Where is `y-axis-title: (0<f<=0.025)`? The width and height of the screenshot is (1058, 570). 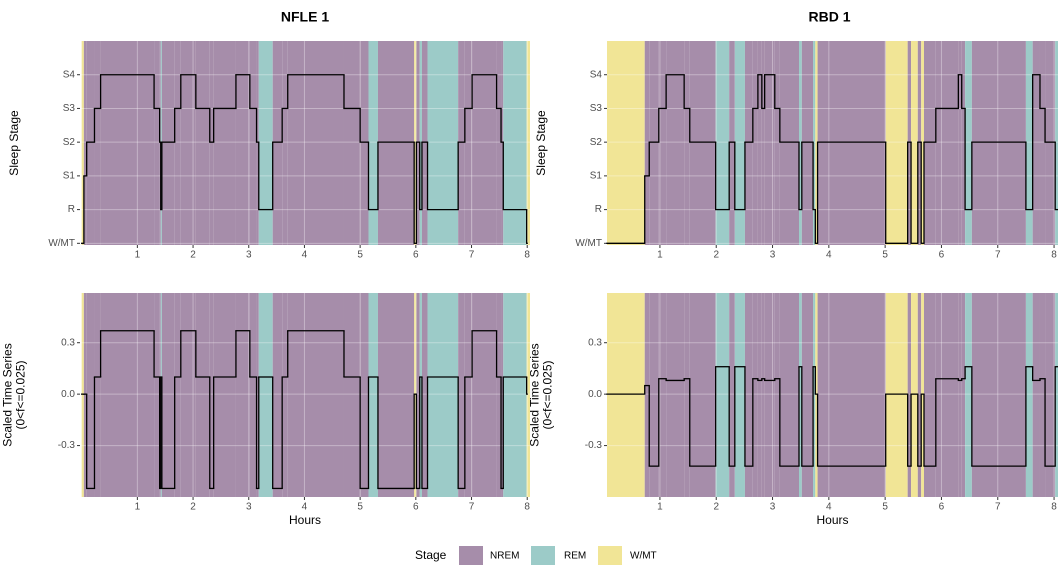 y-axis-title: (0<f<=0.025) is located at coordinates (21, 394).